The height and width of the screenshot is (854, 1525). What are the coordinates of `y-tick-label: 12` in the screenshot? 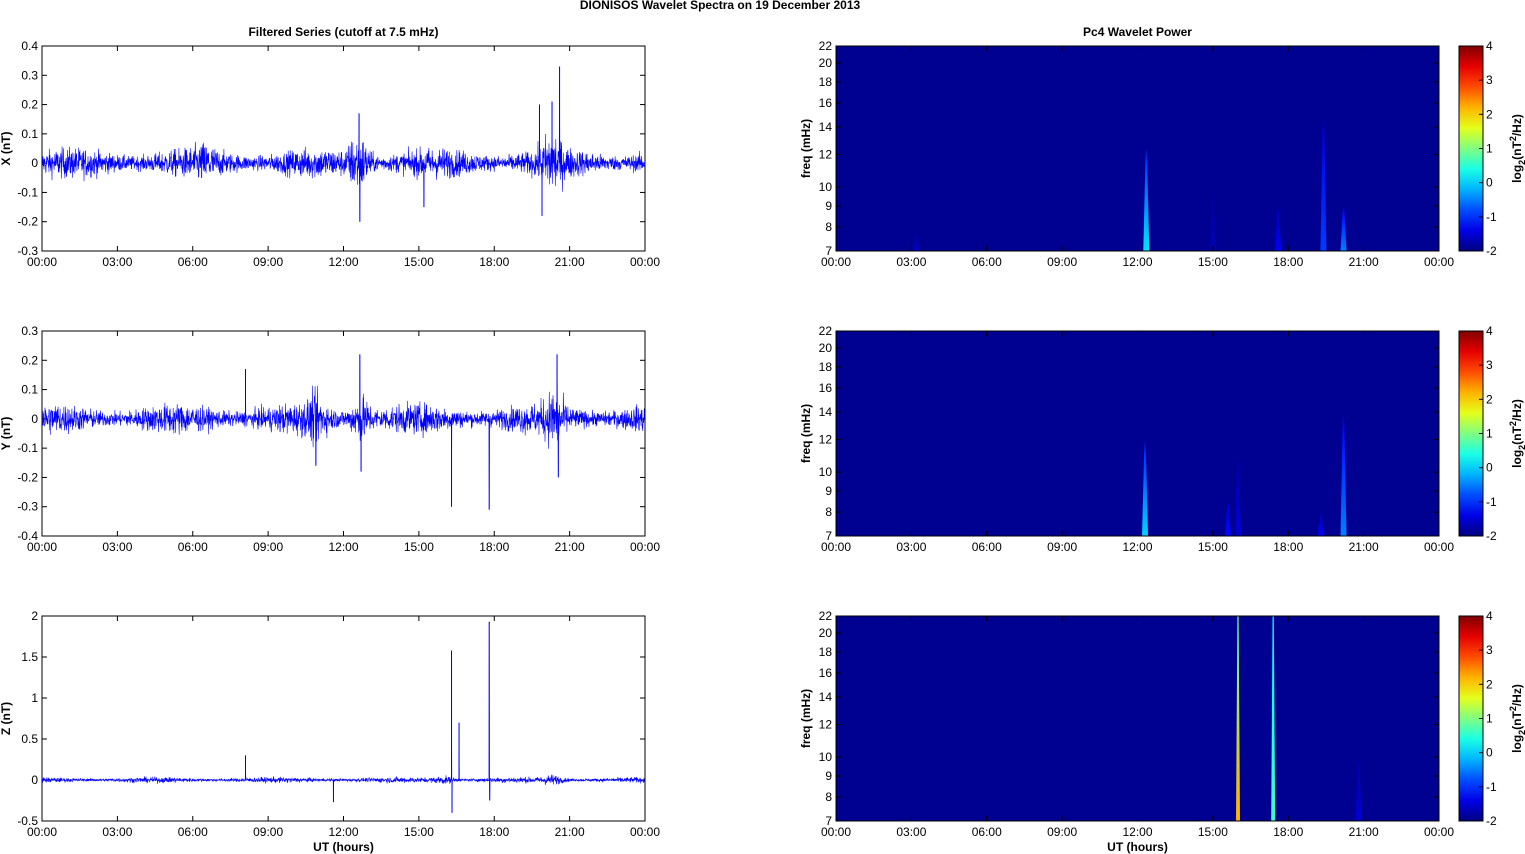 It's located at (826, 725).